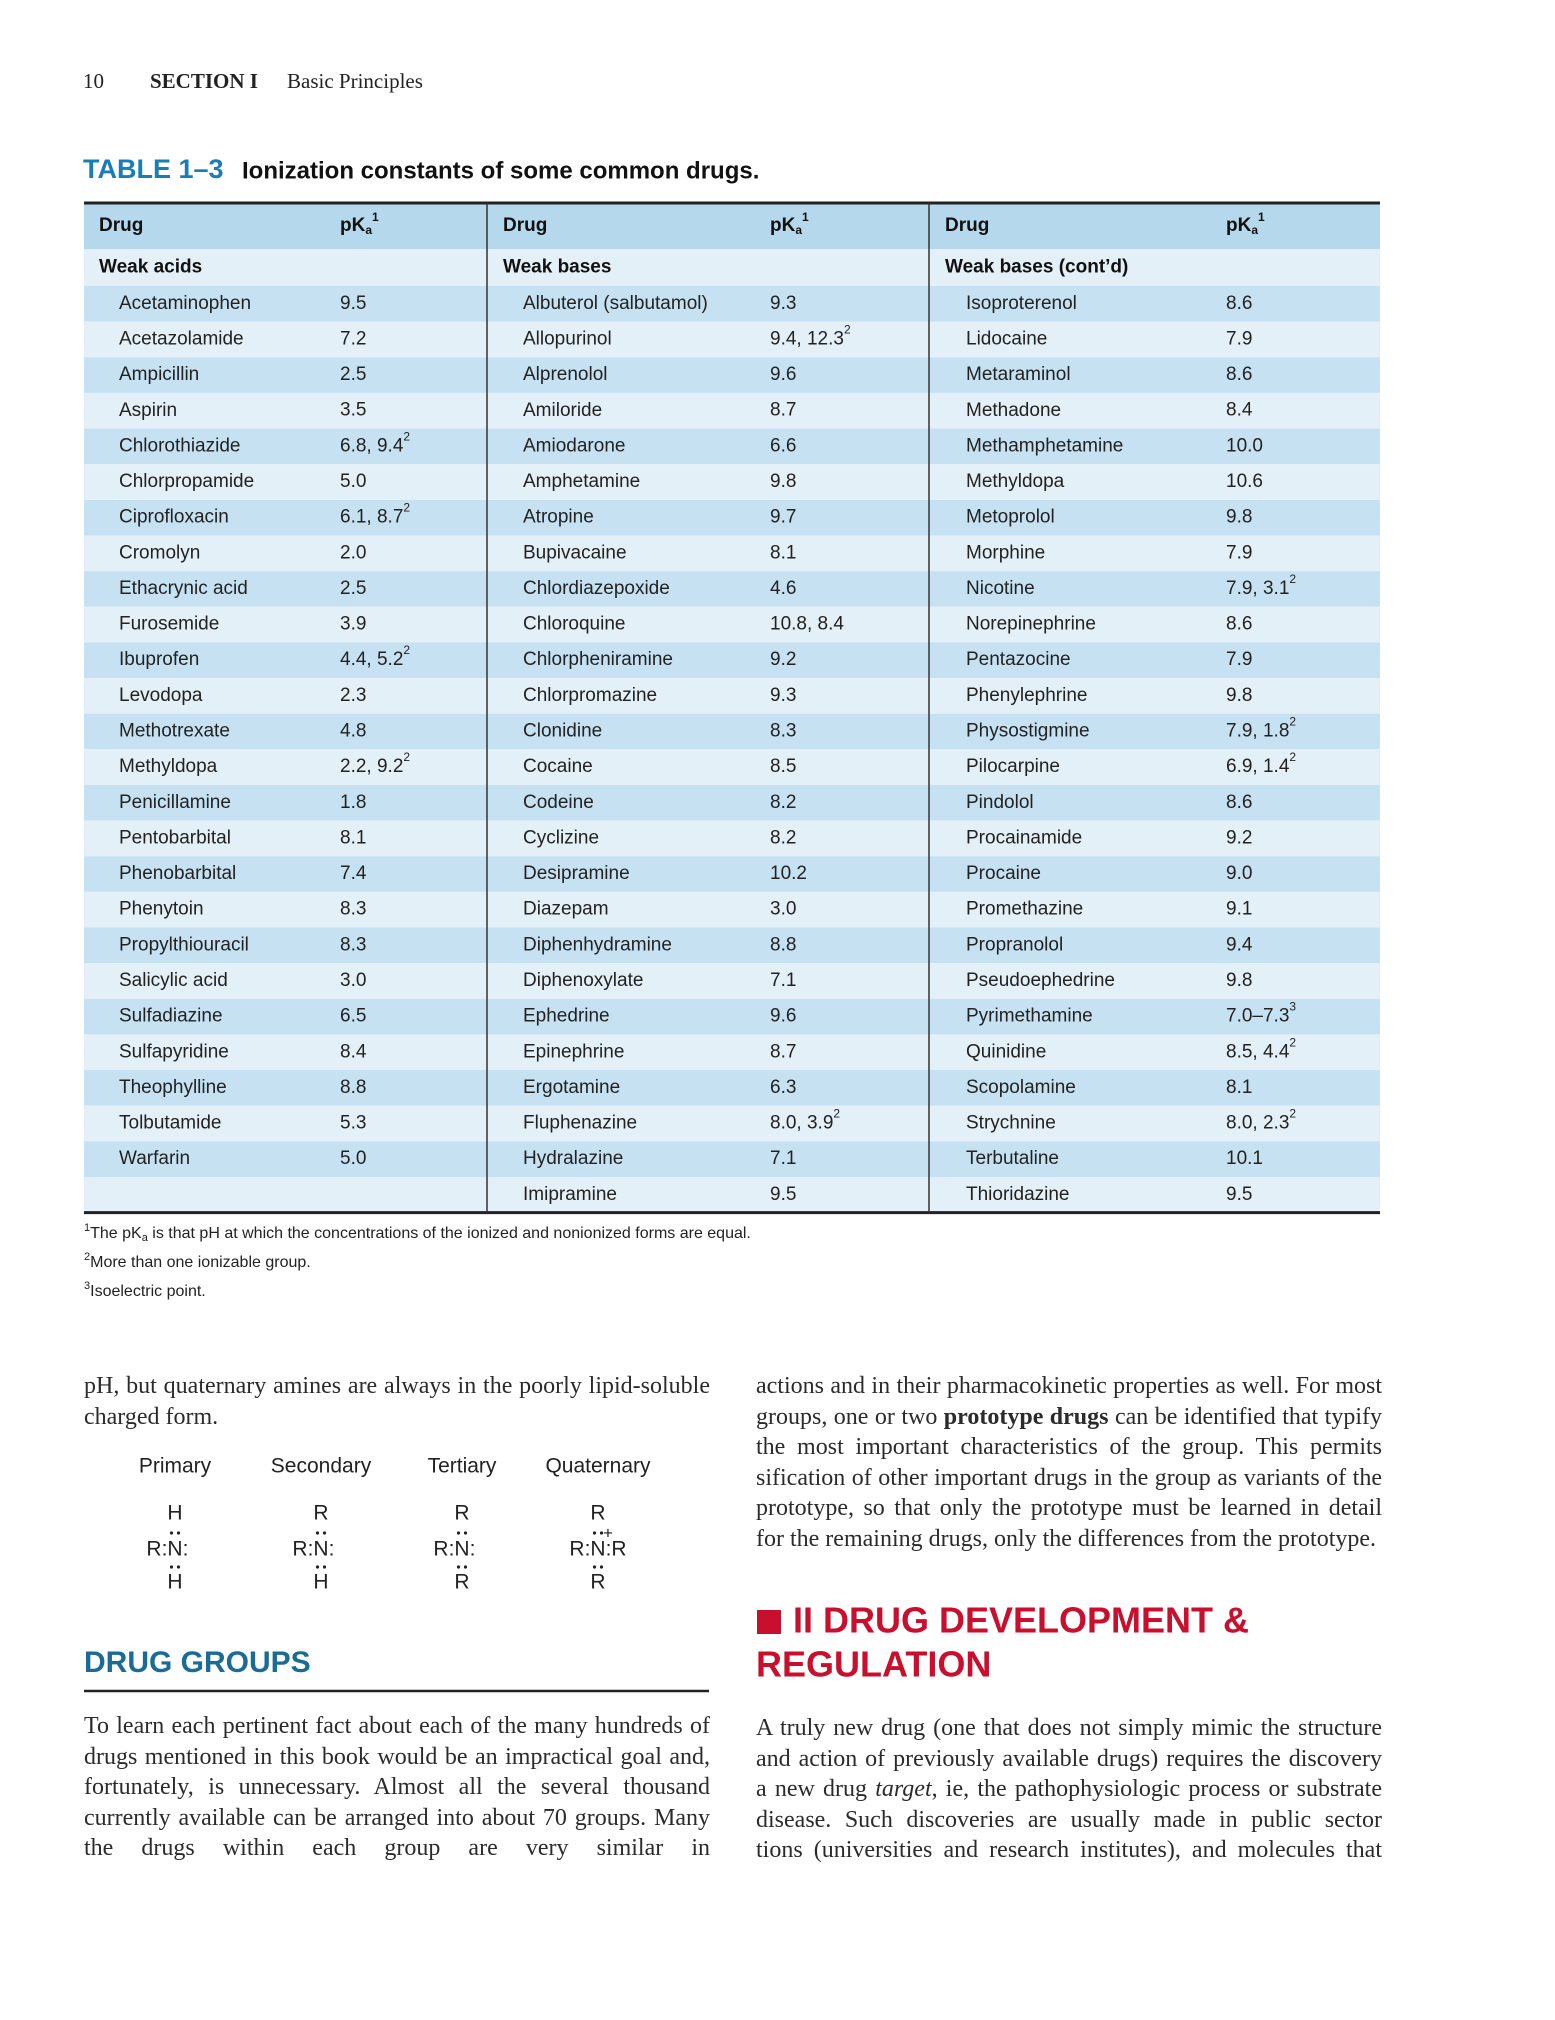 This screenshot has height=2020, width=1555. What do you see at coordinates (169, 624) in the screenshot?
I see `drug-name: Furosemide` at bounding box center [169, 624].